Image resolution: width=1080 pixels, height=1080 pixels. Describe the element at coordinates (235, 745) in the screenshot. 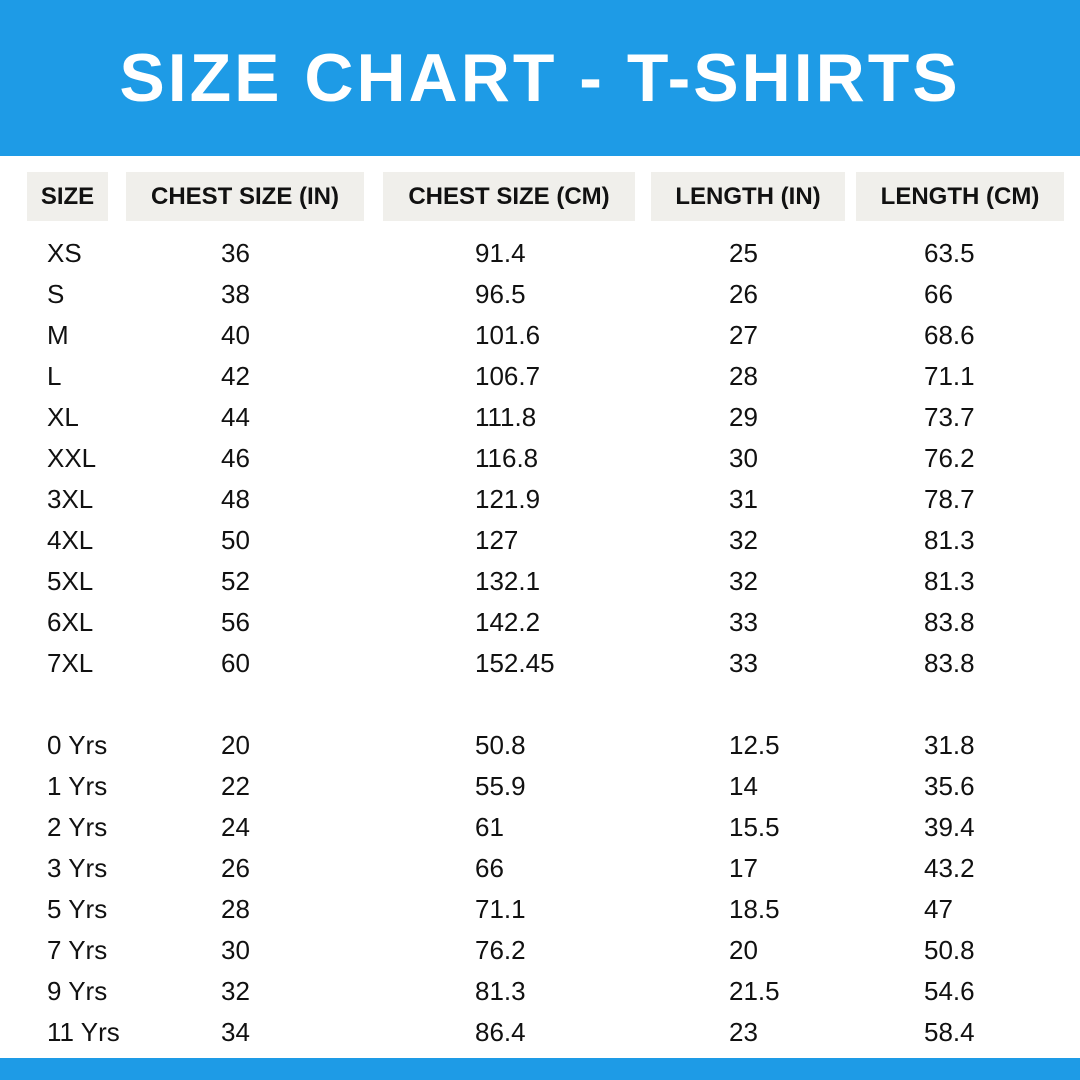

I see `cell-chest-in: 20` at that location.